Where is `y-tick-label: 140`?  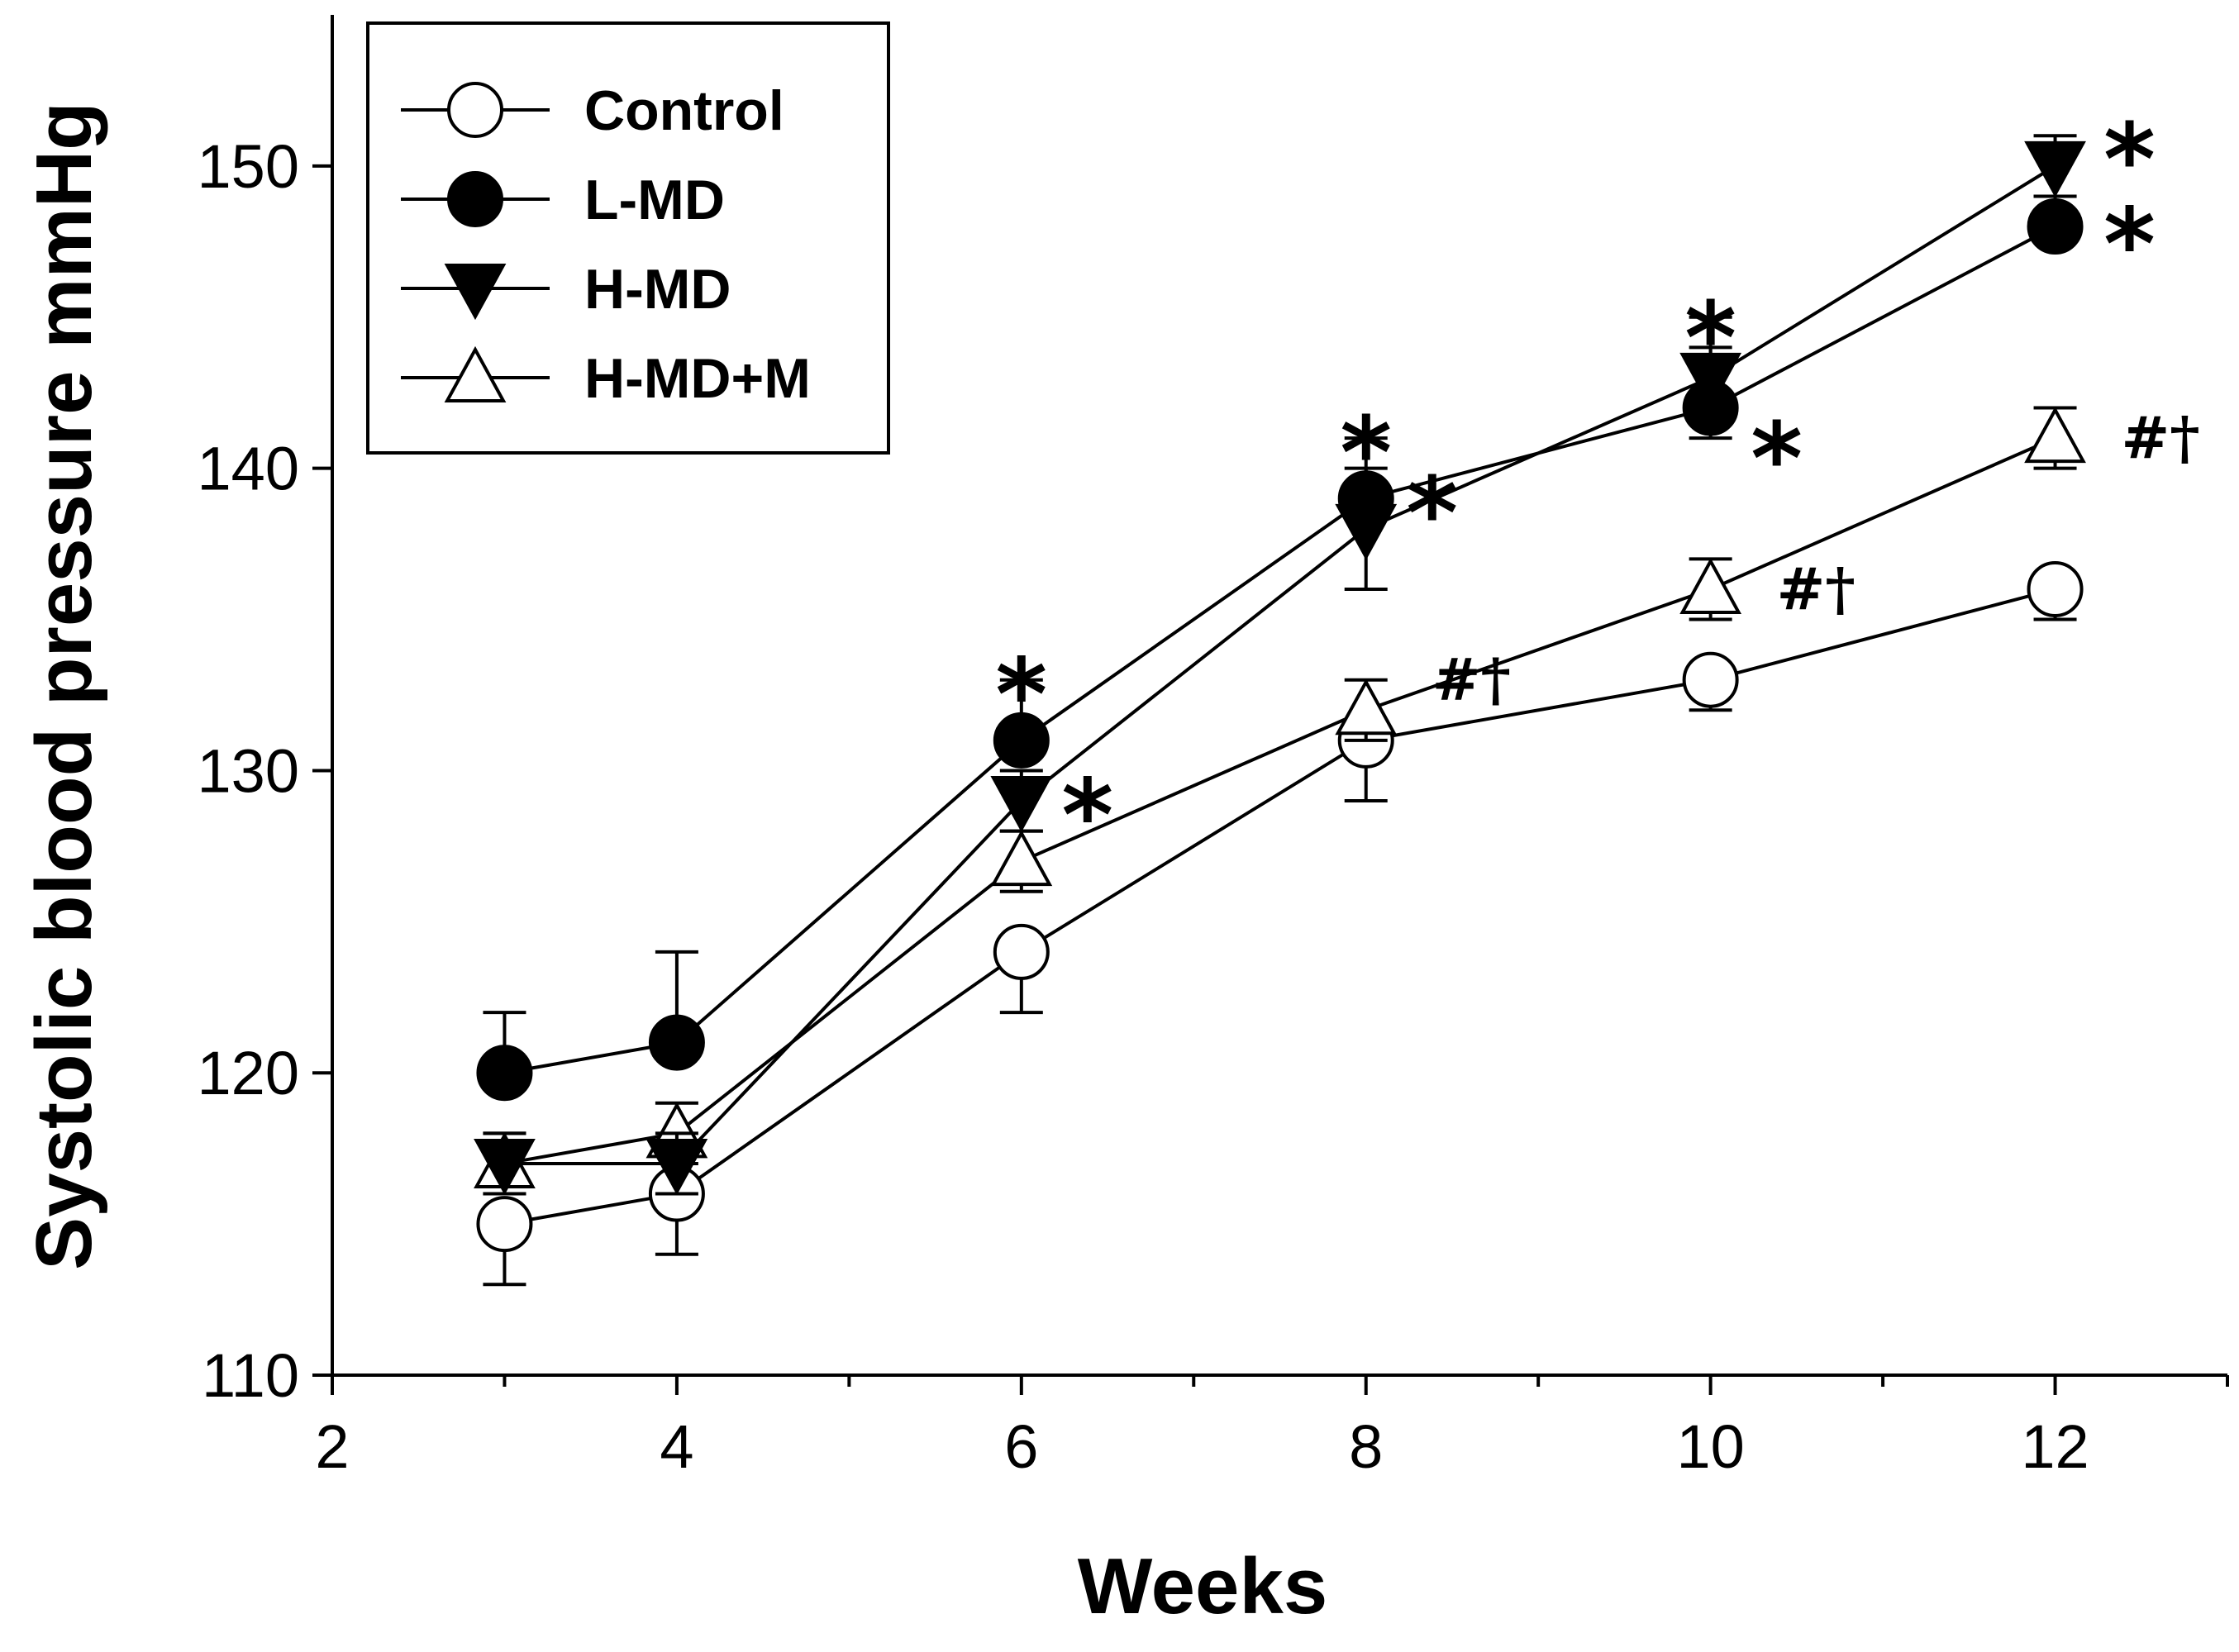 y-tick-label: 140 is located at coordinates (249, 469).